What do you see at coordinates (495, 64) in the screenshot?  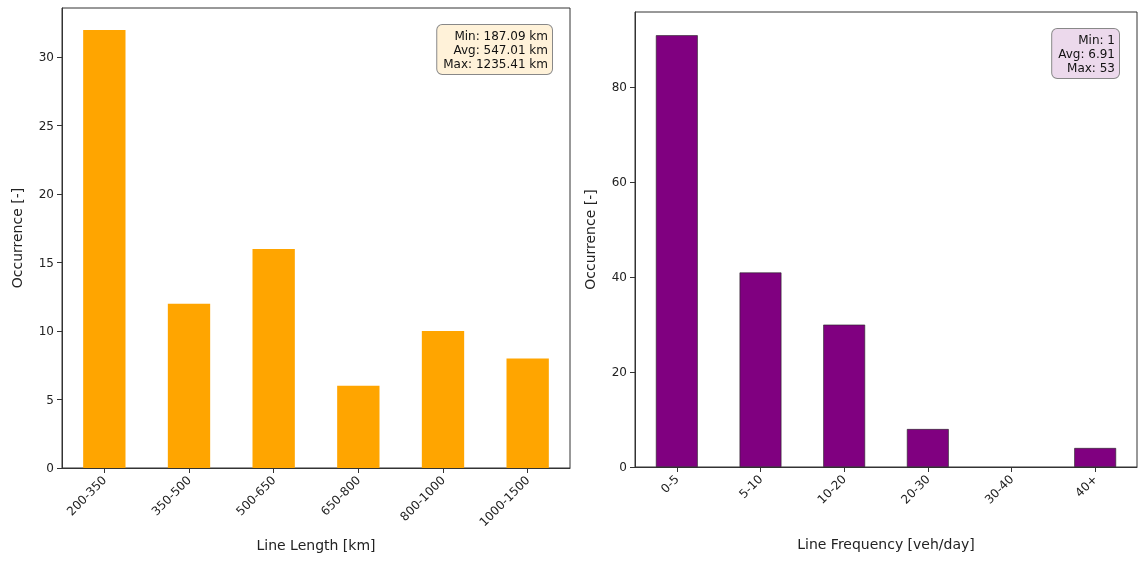 I see `annotation: Max: 1235.41 km` at bounding box center [495, 64].